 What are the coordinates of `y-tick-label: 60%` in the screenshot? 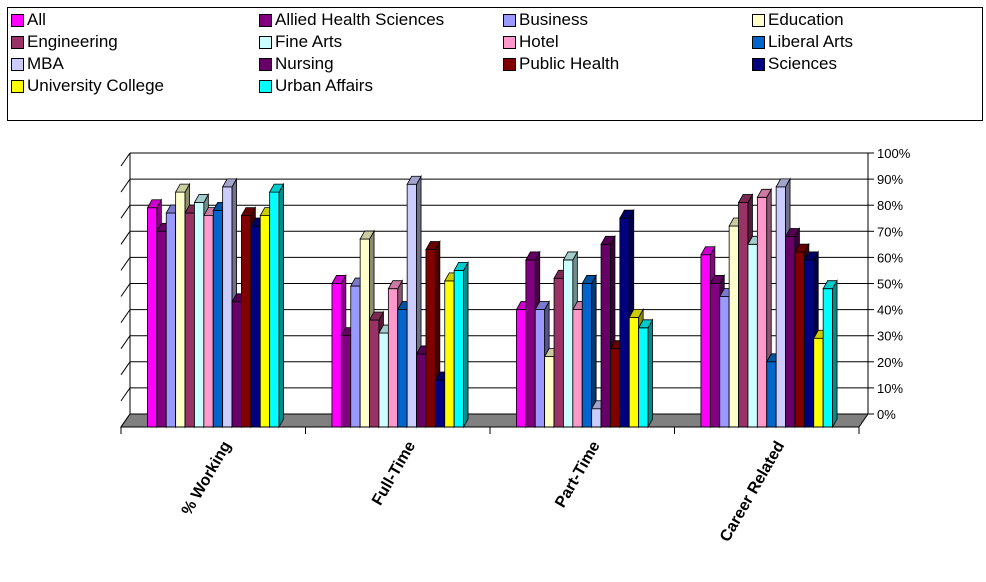 It's located at (890, 257).